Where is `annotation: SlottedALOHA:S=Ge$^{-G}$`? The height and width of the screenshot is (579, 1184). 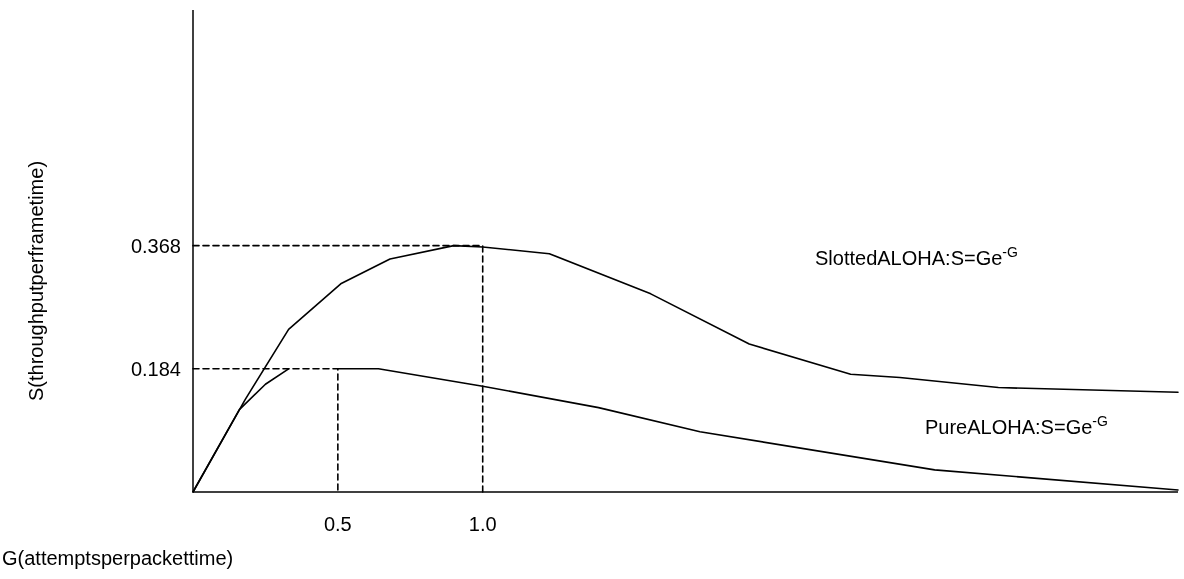 annotation: SlottedALOHA:S=Ge$^{-G}$ is located at coordinates (916, 256).